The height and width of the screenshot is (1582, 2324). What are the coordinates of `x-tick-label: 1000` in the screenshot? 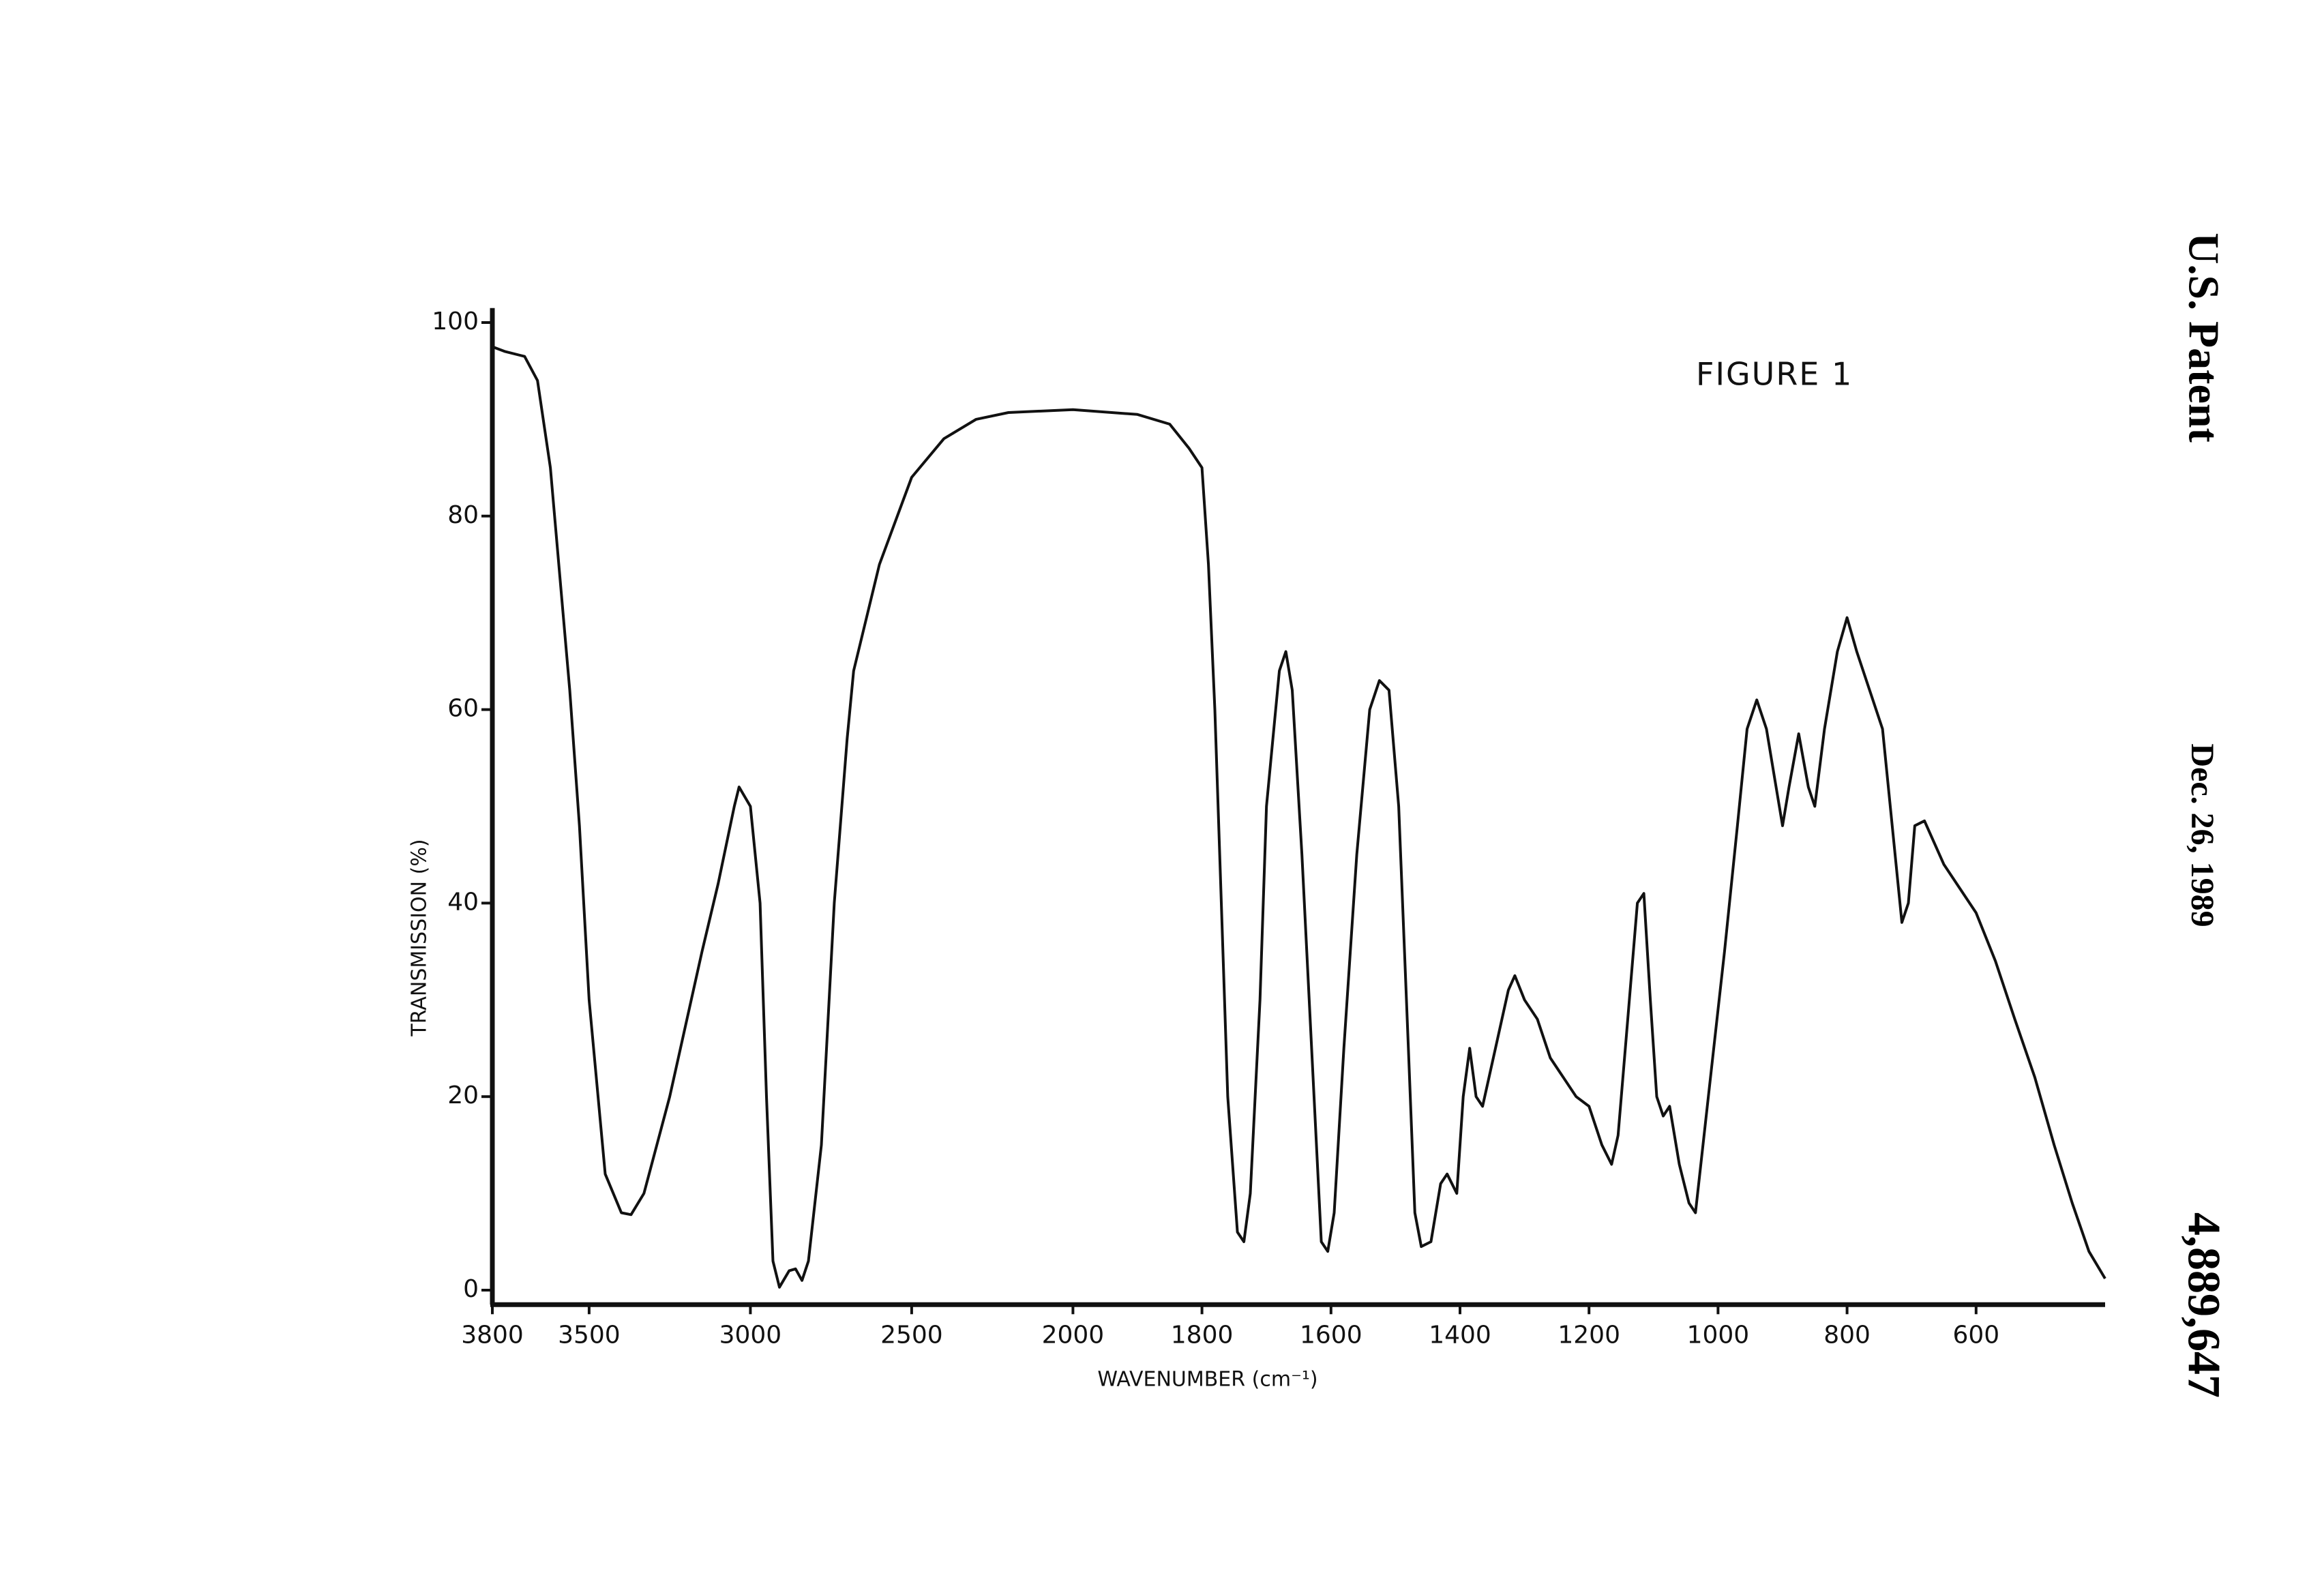 It's located at (1718, 1335).